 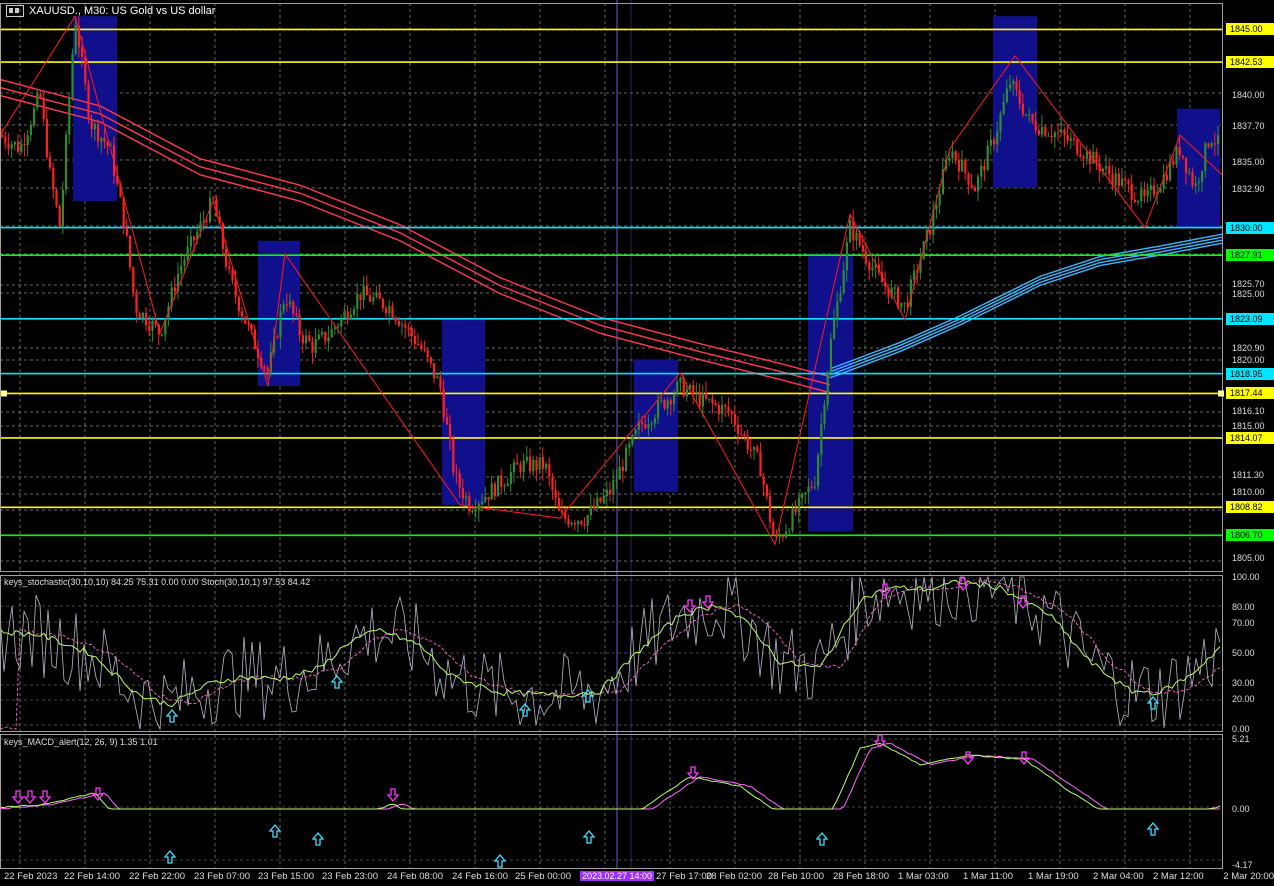 What do you see at coordinates (1246, 577) in the screenshot?
I see `stoch-tick-label: 100.00` at bounding box center [1246, 577].